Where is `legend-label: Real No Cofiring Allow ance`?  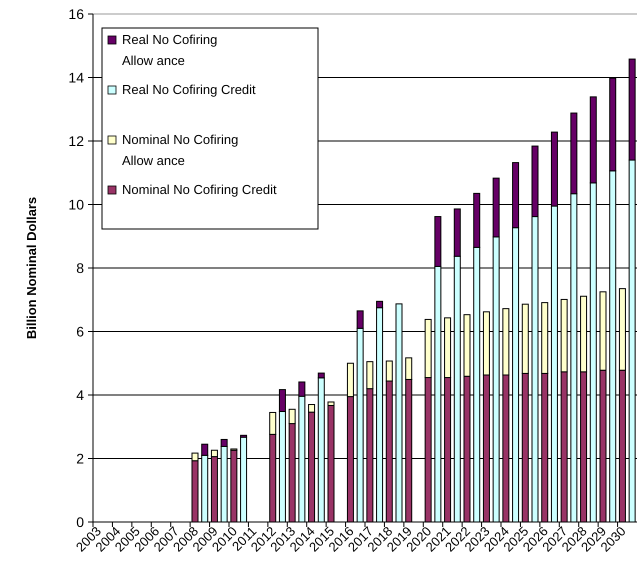 legend-label: Real No Cofiring Allow ance is located at coordinates (170, 50).